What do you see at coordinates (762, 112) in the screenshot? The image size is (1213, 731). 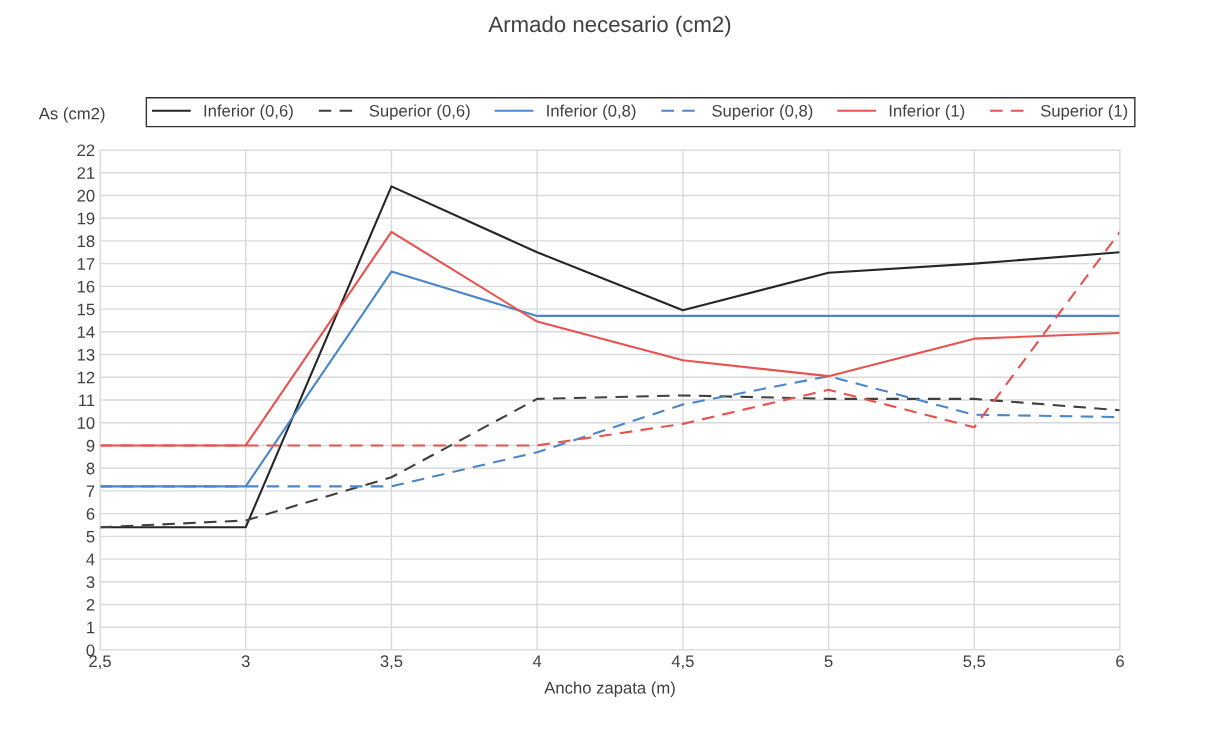 I see `legend-label: Superior (0,8)` at bounding box center [762, 112].